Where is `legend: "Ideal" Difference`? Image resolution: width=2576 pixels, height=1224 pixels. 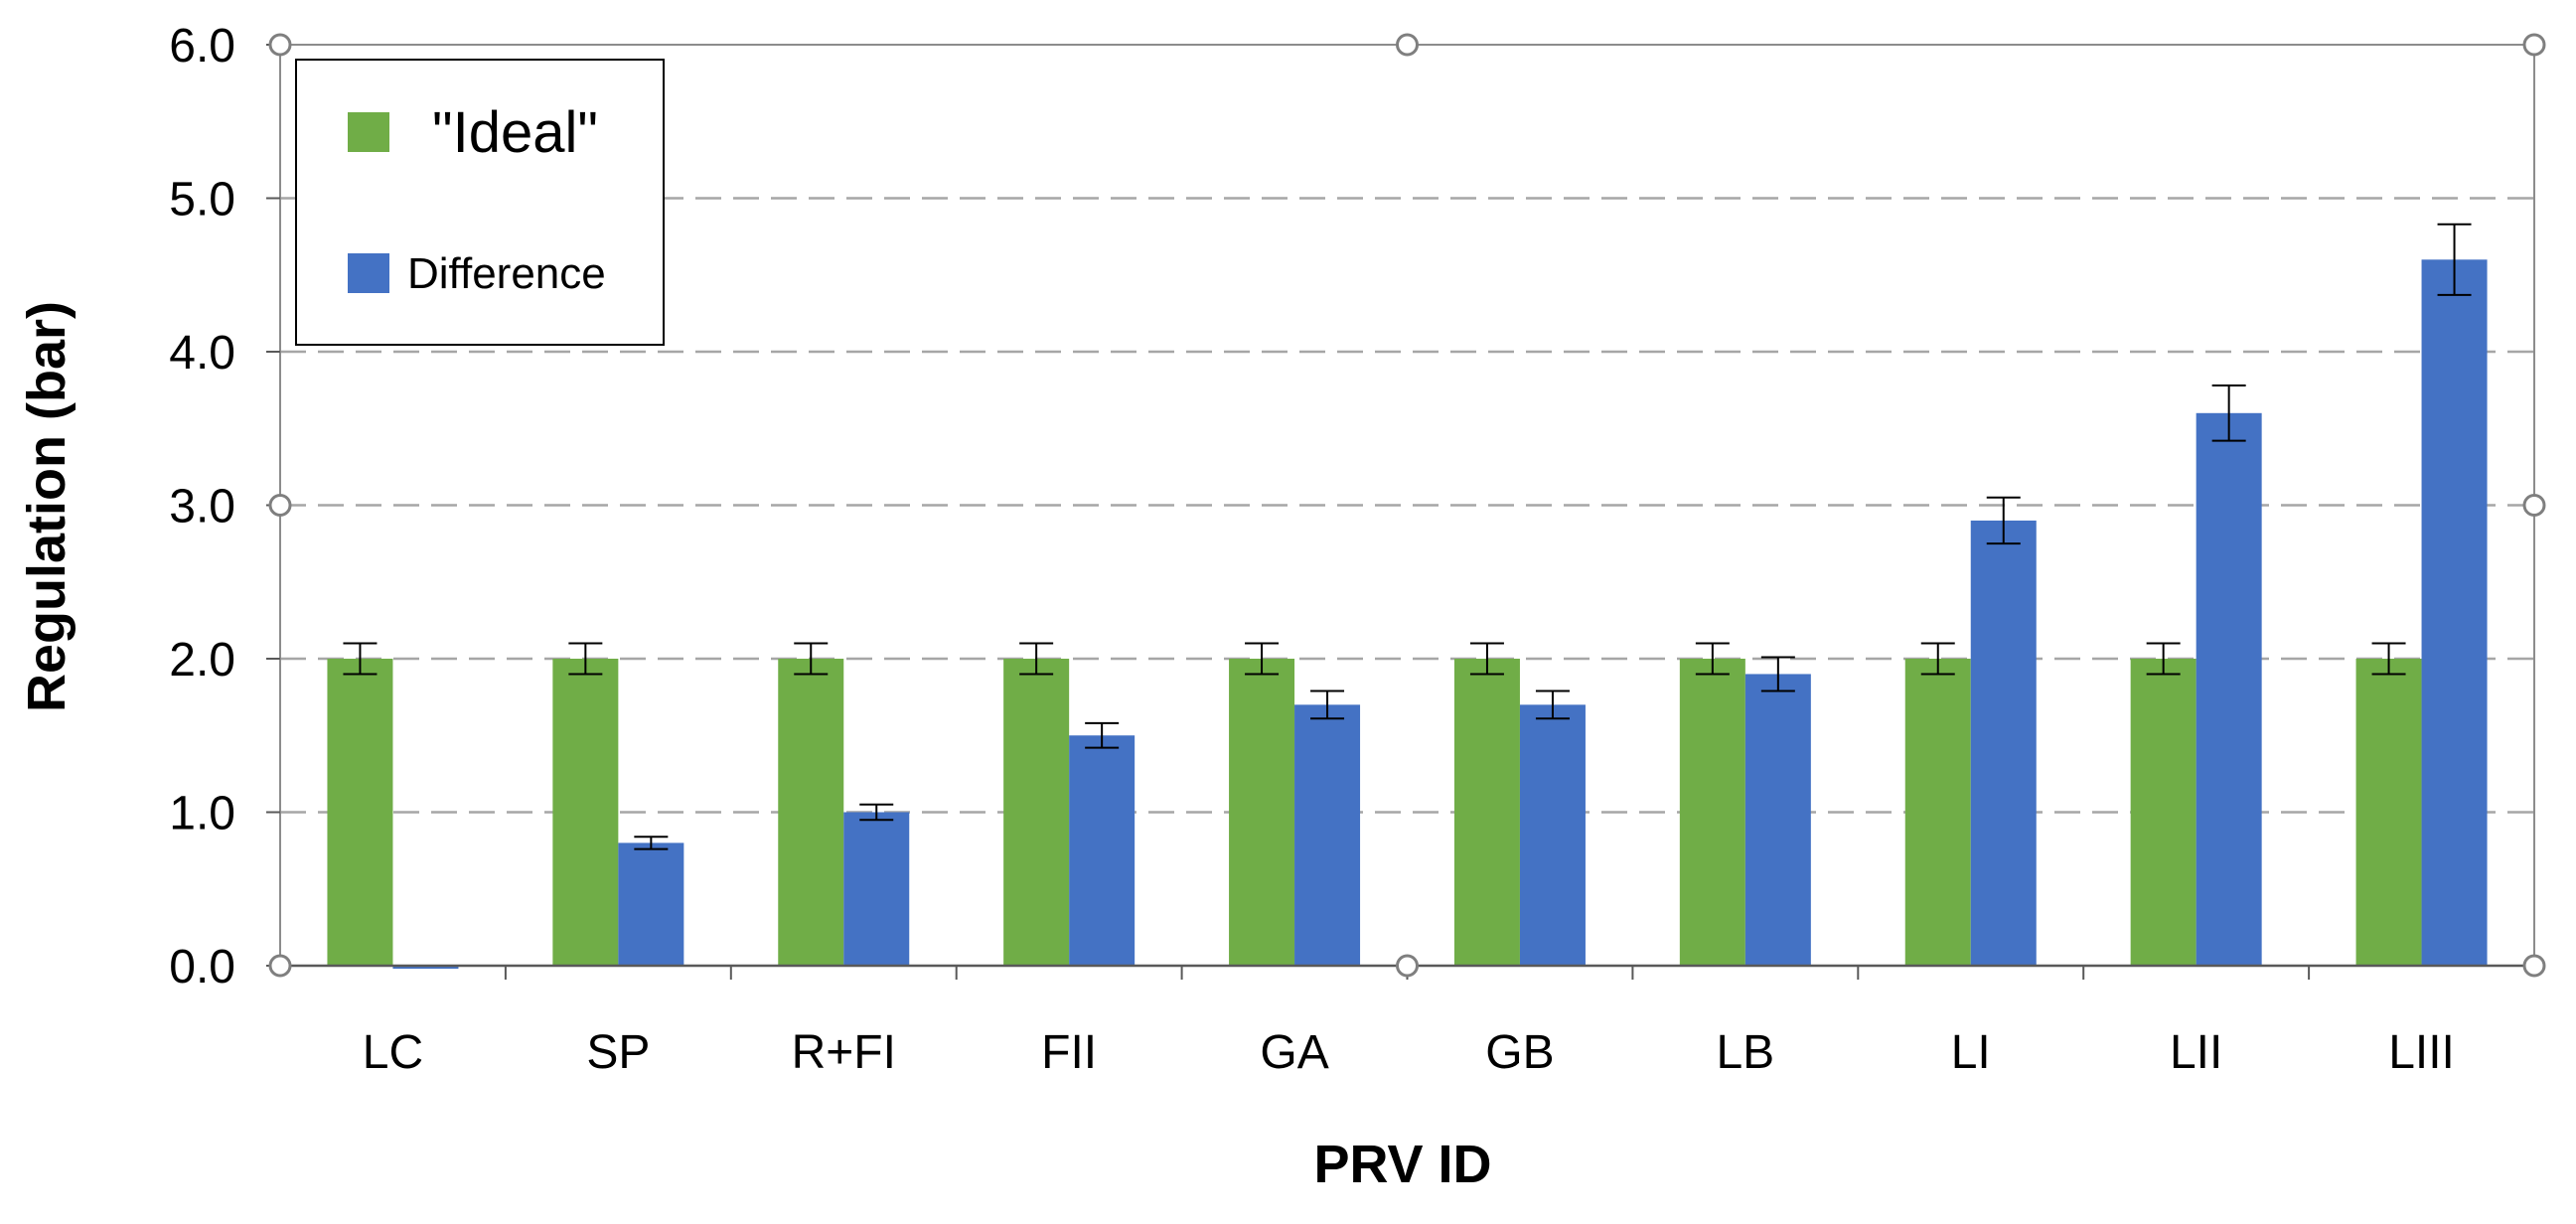
legend: "Ideal" Difference is located at coordinates (480, 202).